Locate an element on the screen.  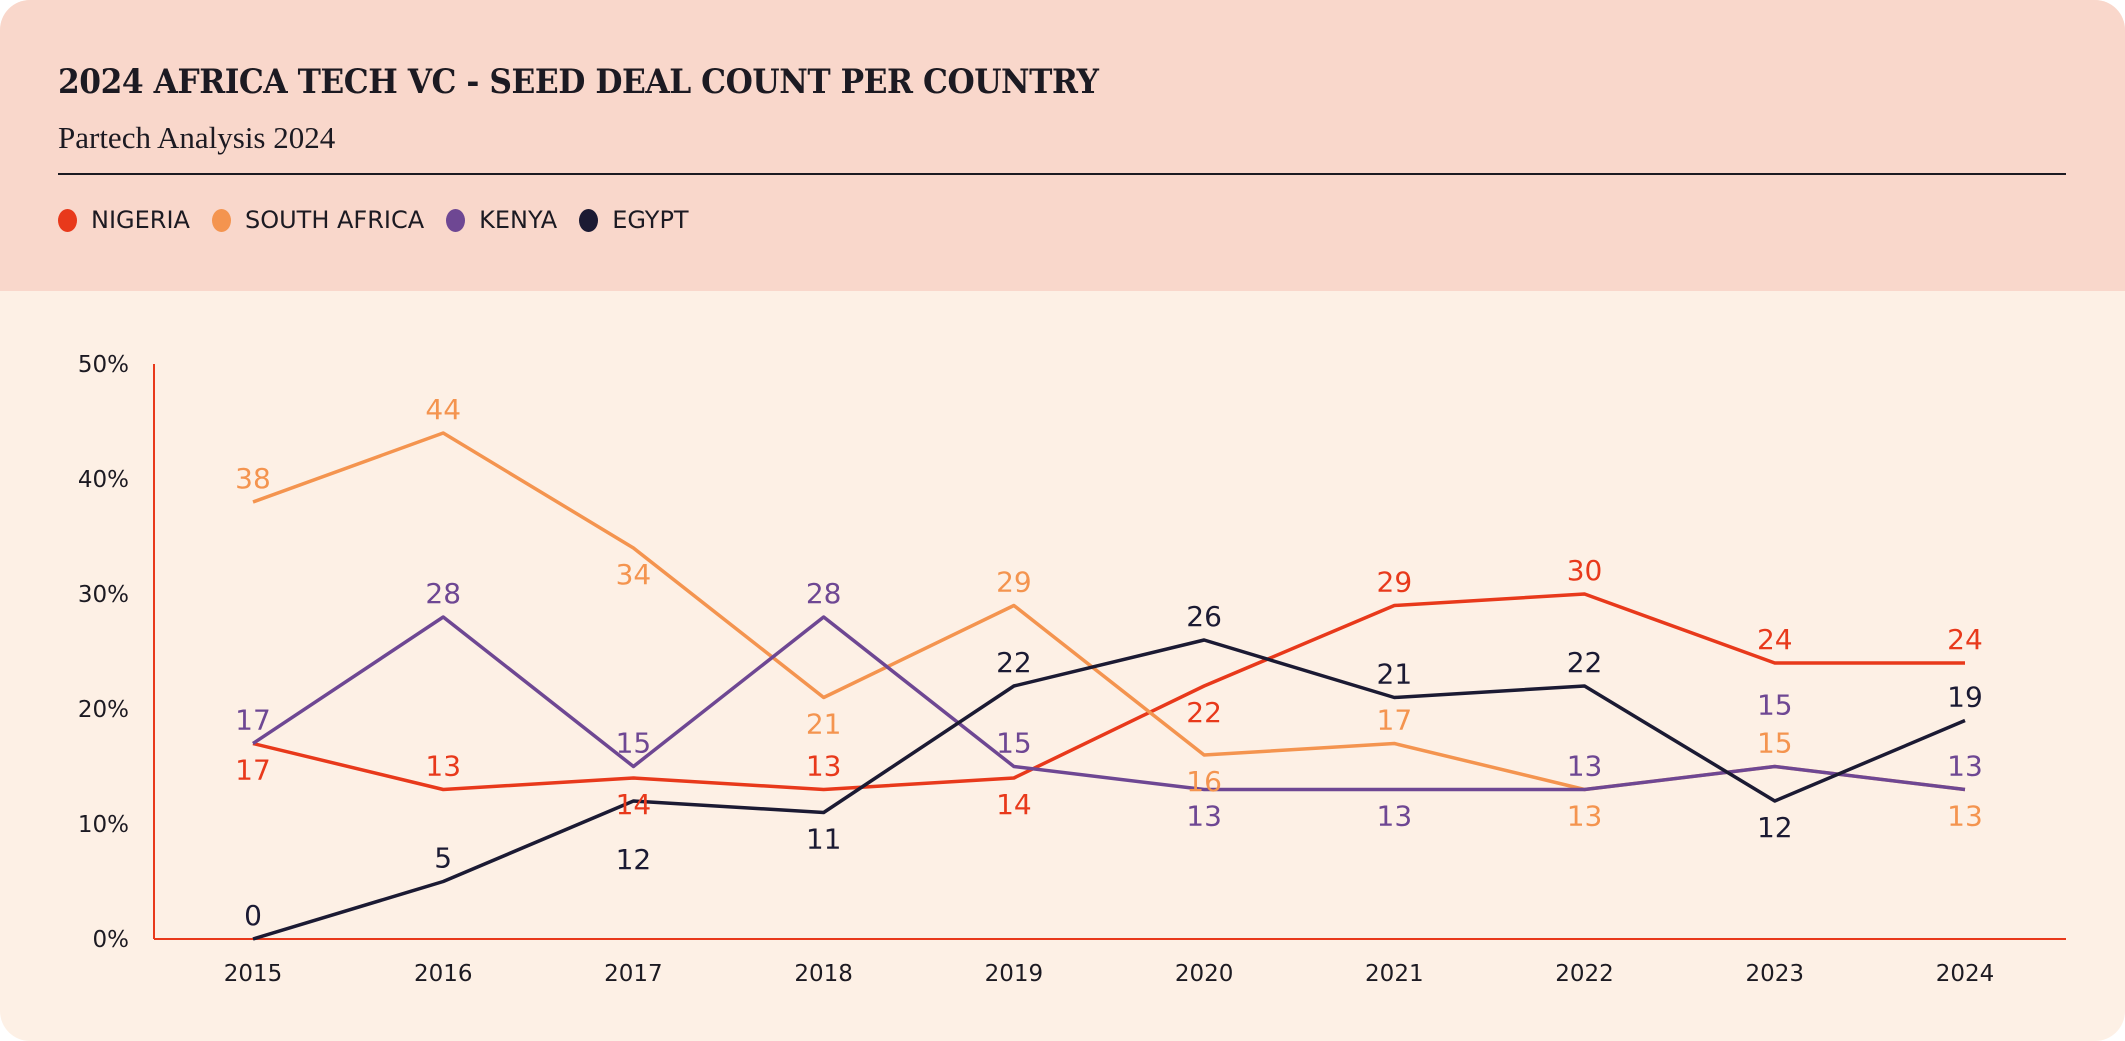
x-tick-label: 2018 is located at coordinates (823, 974).